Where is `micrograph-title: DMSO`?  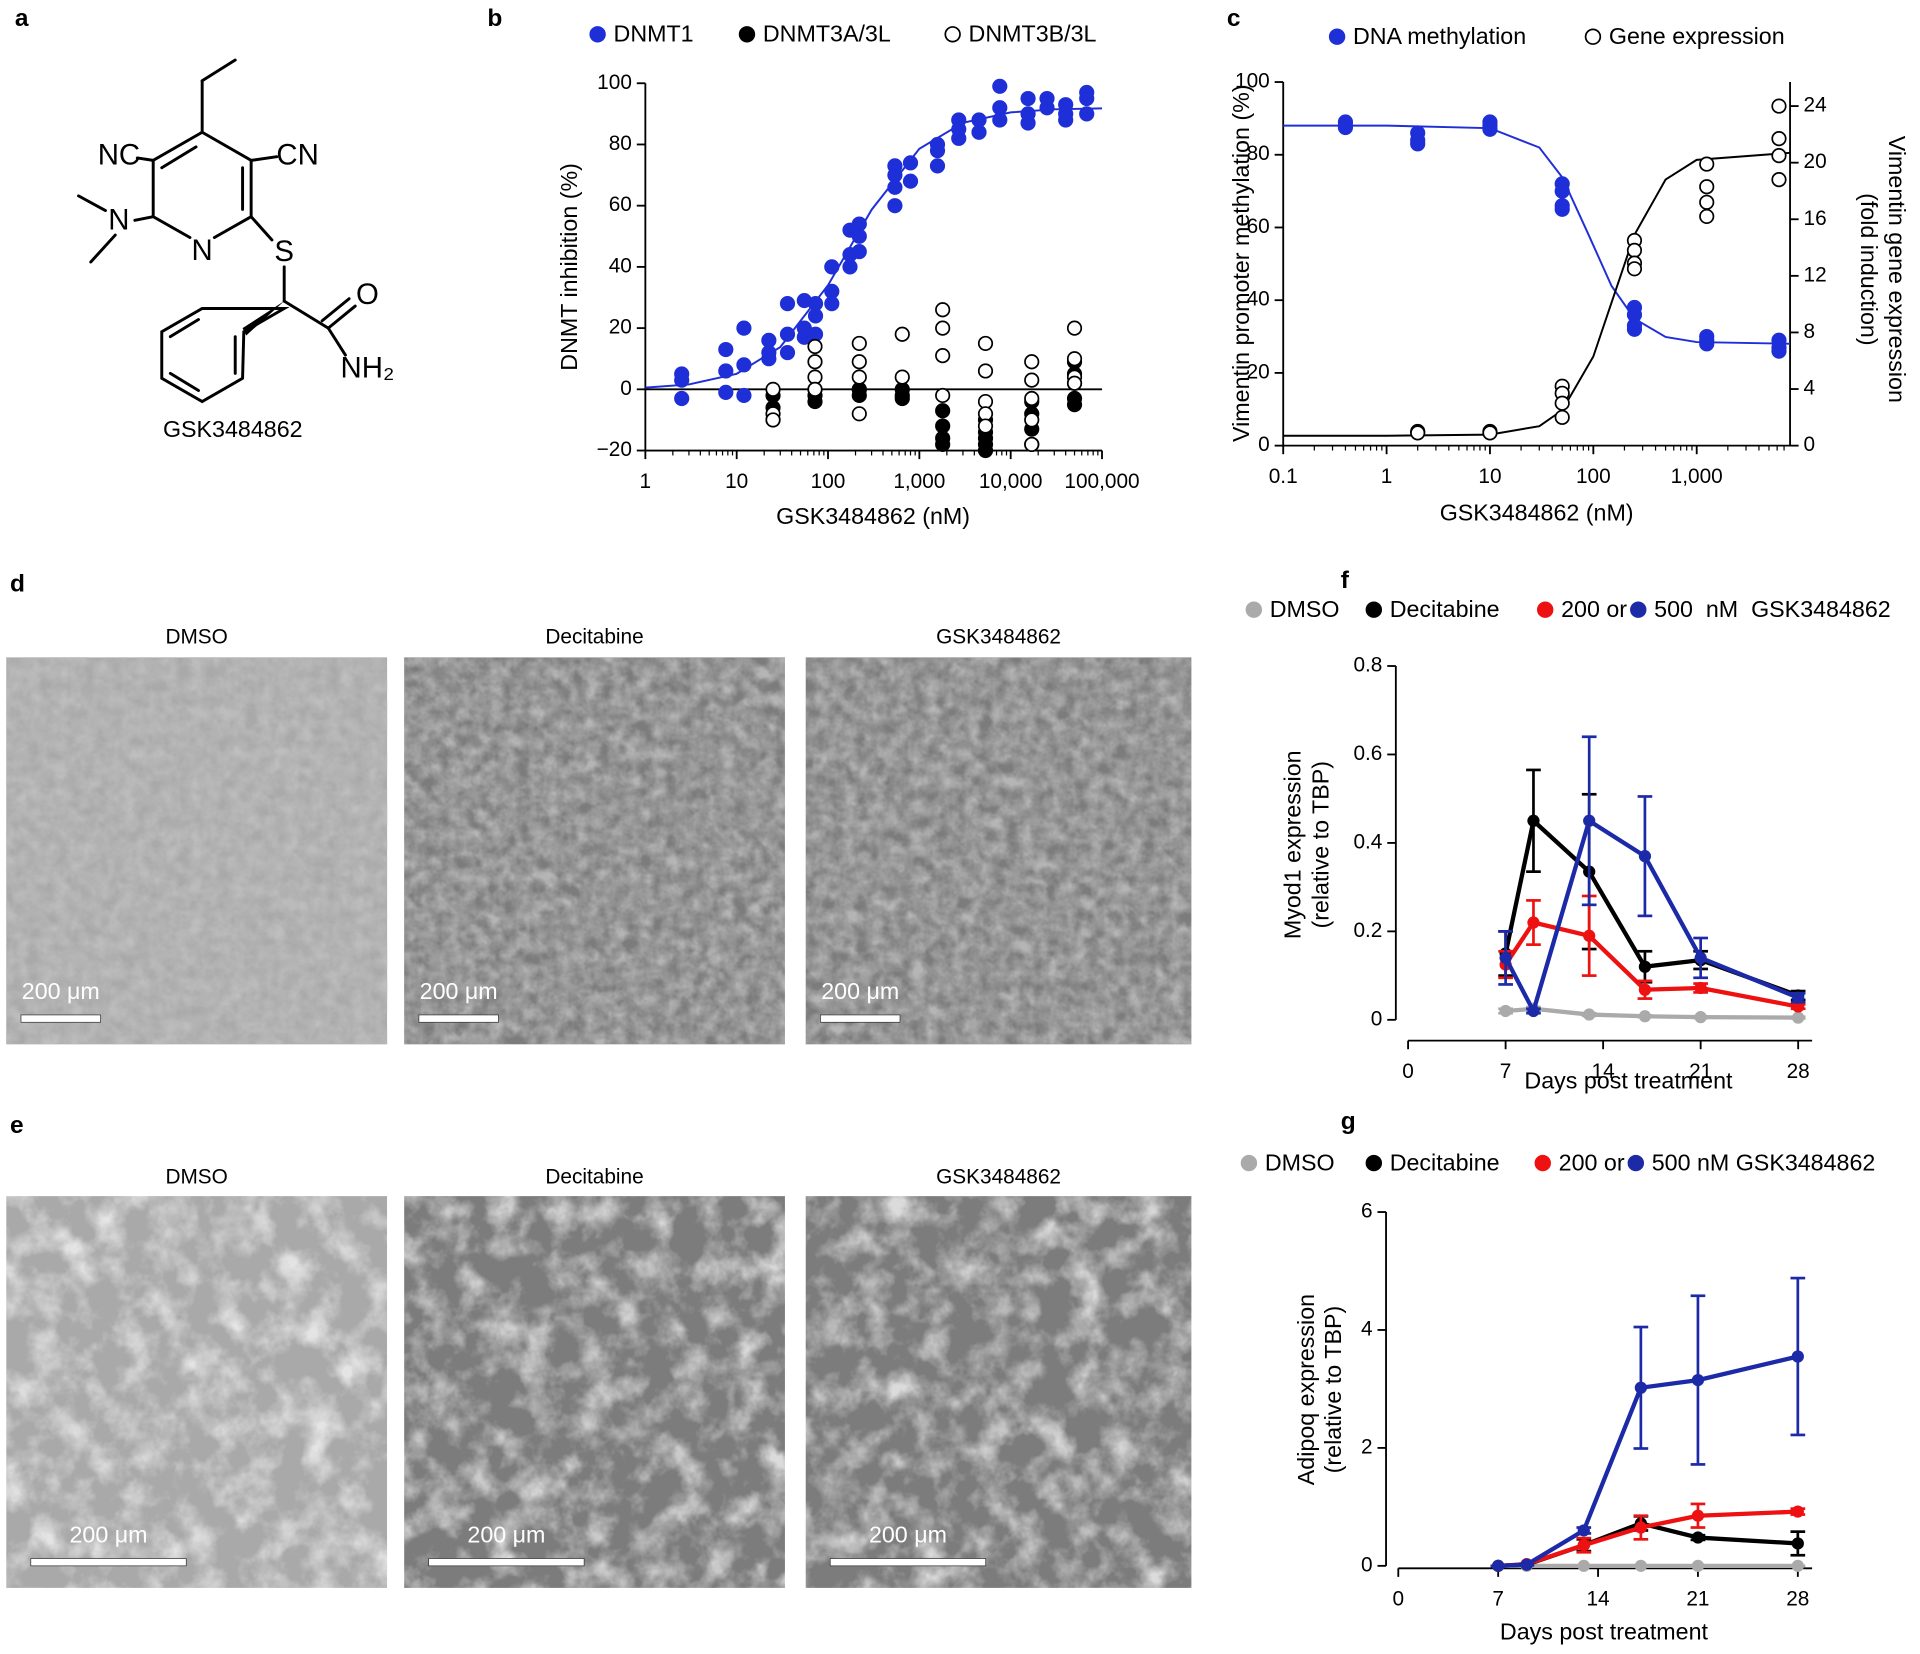
micrograph-title: DMSO is located at coordinates (196, 1176).